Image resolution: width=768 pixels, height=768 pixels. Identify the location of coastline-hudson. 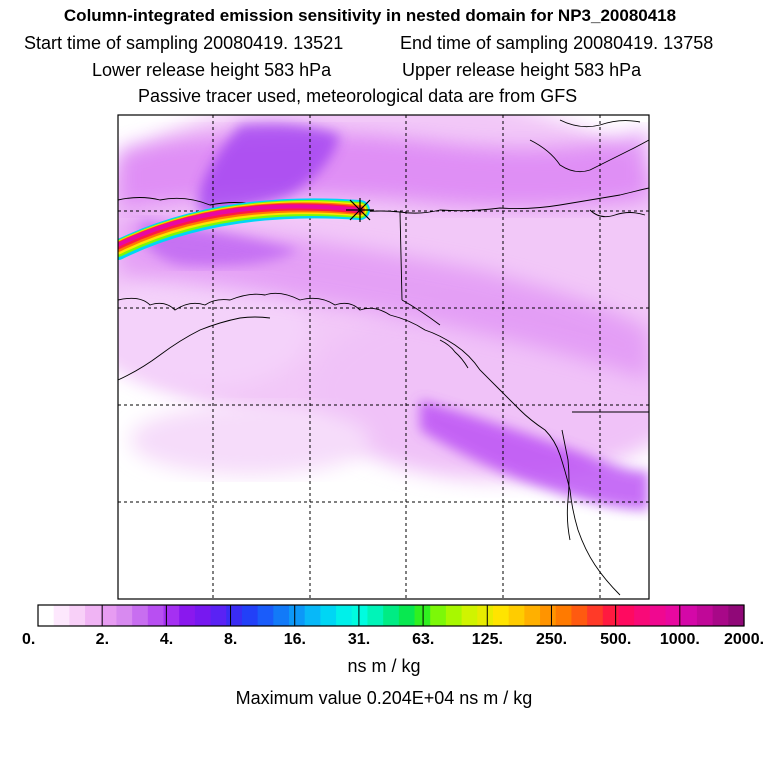
(617, 213).